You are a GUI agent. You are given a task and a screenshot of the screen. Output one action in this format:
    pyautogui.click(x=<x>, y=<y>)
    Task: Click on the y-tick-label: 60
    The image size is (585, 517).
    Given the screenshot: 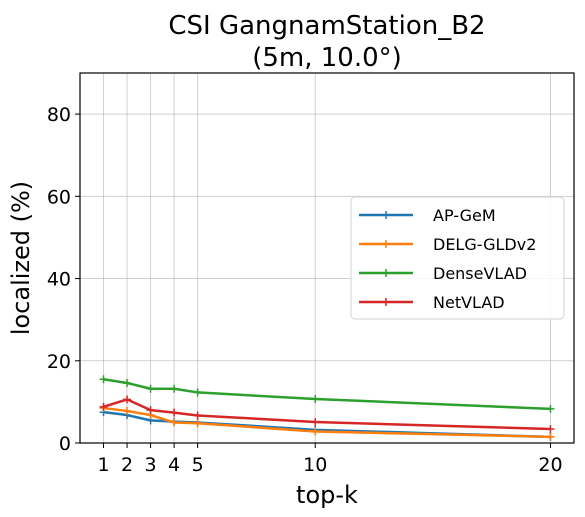 What is the action you would take?
    pyautogui.click(x=59, y=197)
    